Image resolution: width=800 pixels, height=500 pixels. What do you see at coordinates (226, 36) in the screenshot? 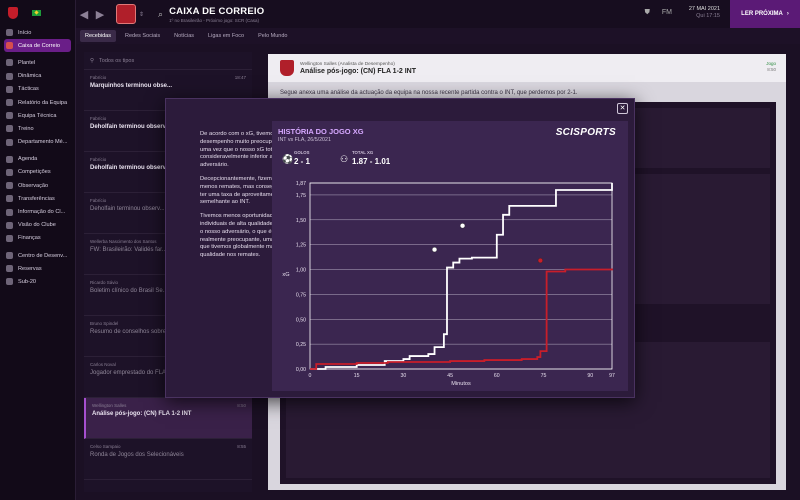
I see `tab-3: Ligas em Foco` at bounding box center [226, 36].